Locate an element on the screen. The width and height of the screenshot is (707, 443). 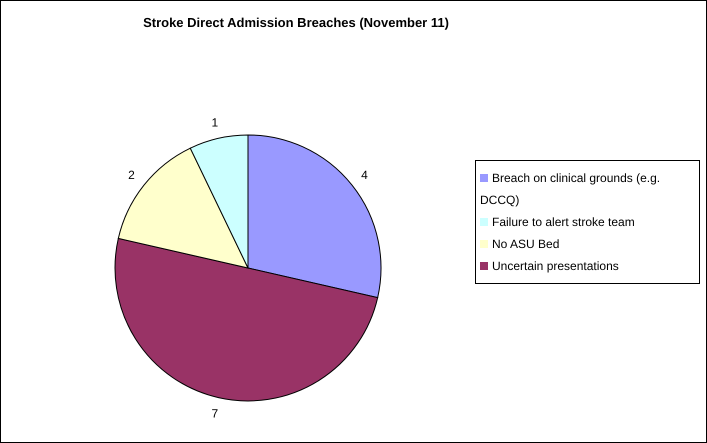
data-label: 7 is located at coordinates (215, 413).